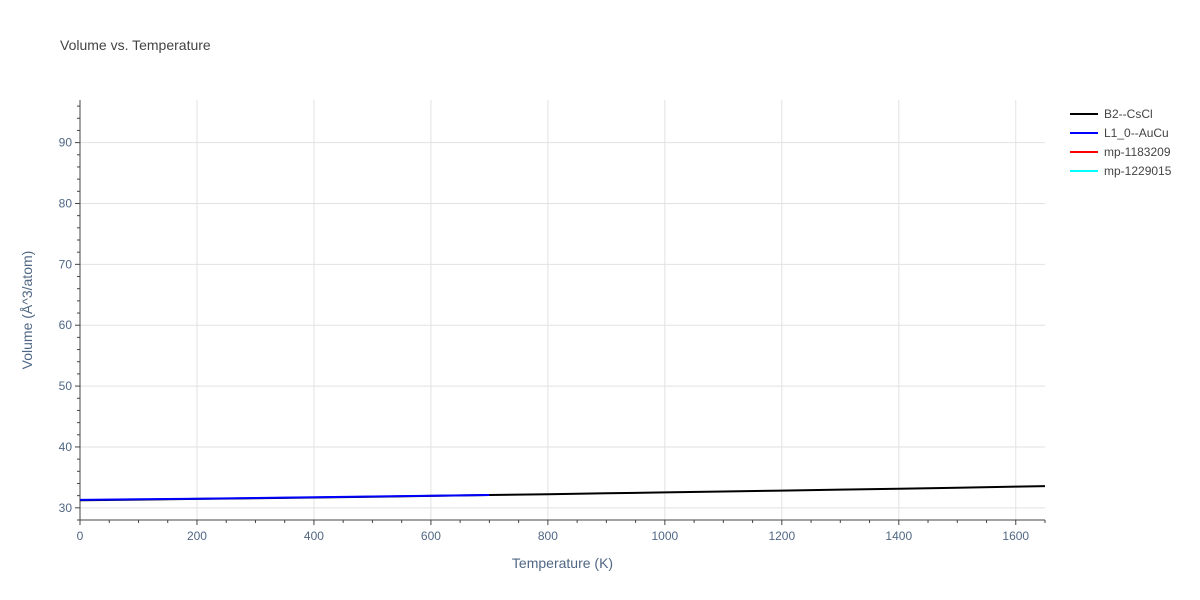 This screenshot has height=600, width=1200. What do you see at coordinates (1121, 142) in the screenshot?
I see `legend: B2--CsCl L1_0--AuCu mp-1183209 mp-1229015` at bounding box center [1121, 142].